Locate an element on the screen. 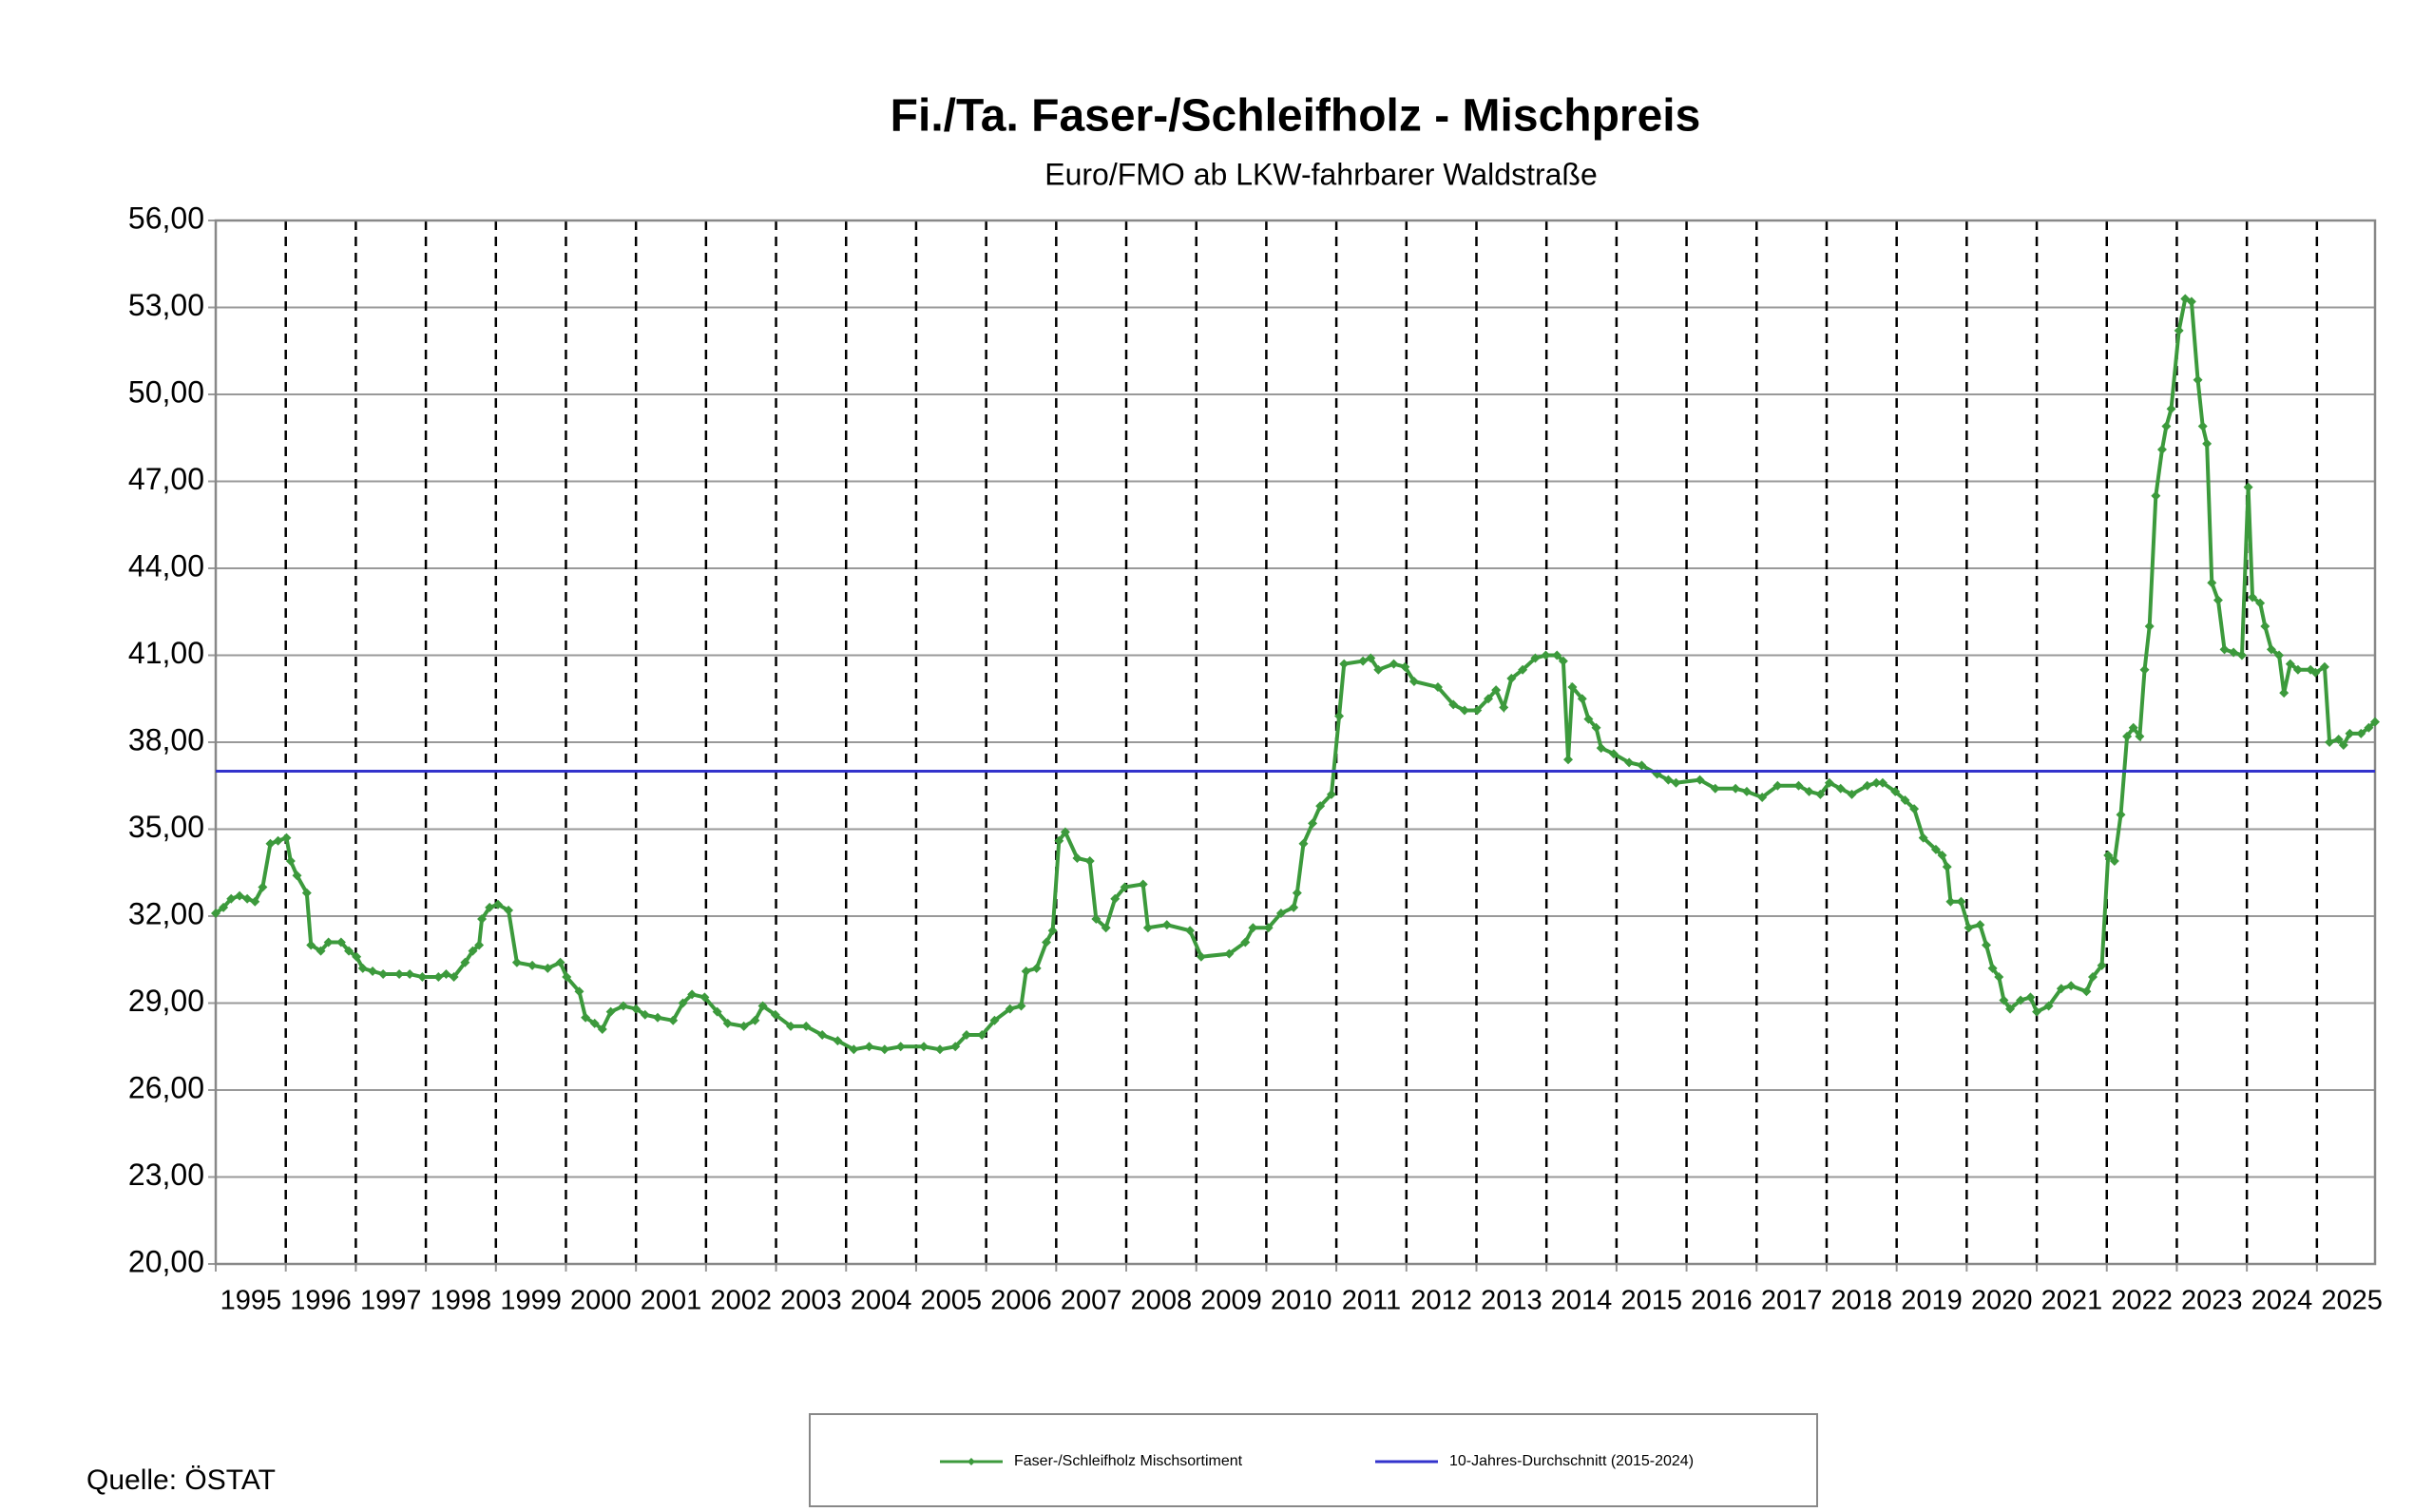 The image size is (2433, 1512). x-tick-label: 1999 is located at coordinates (531, 1301).